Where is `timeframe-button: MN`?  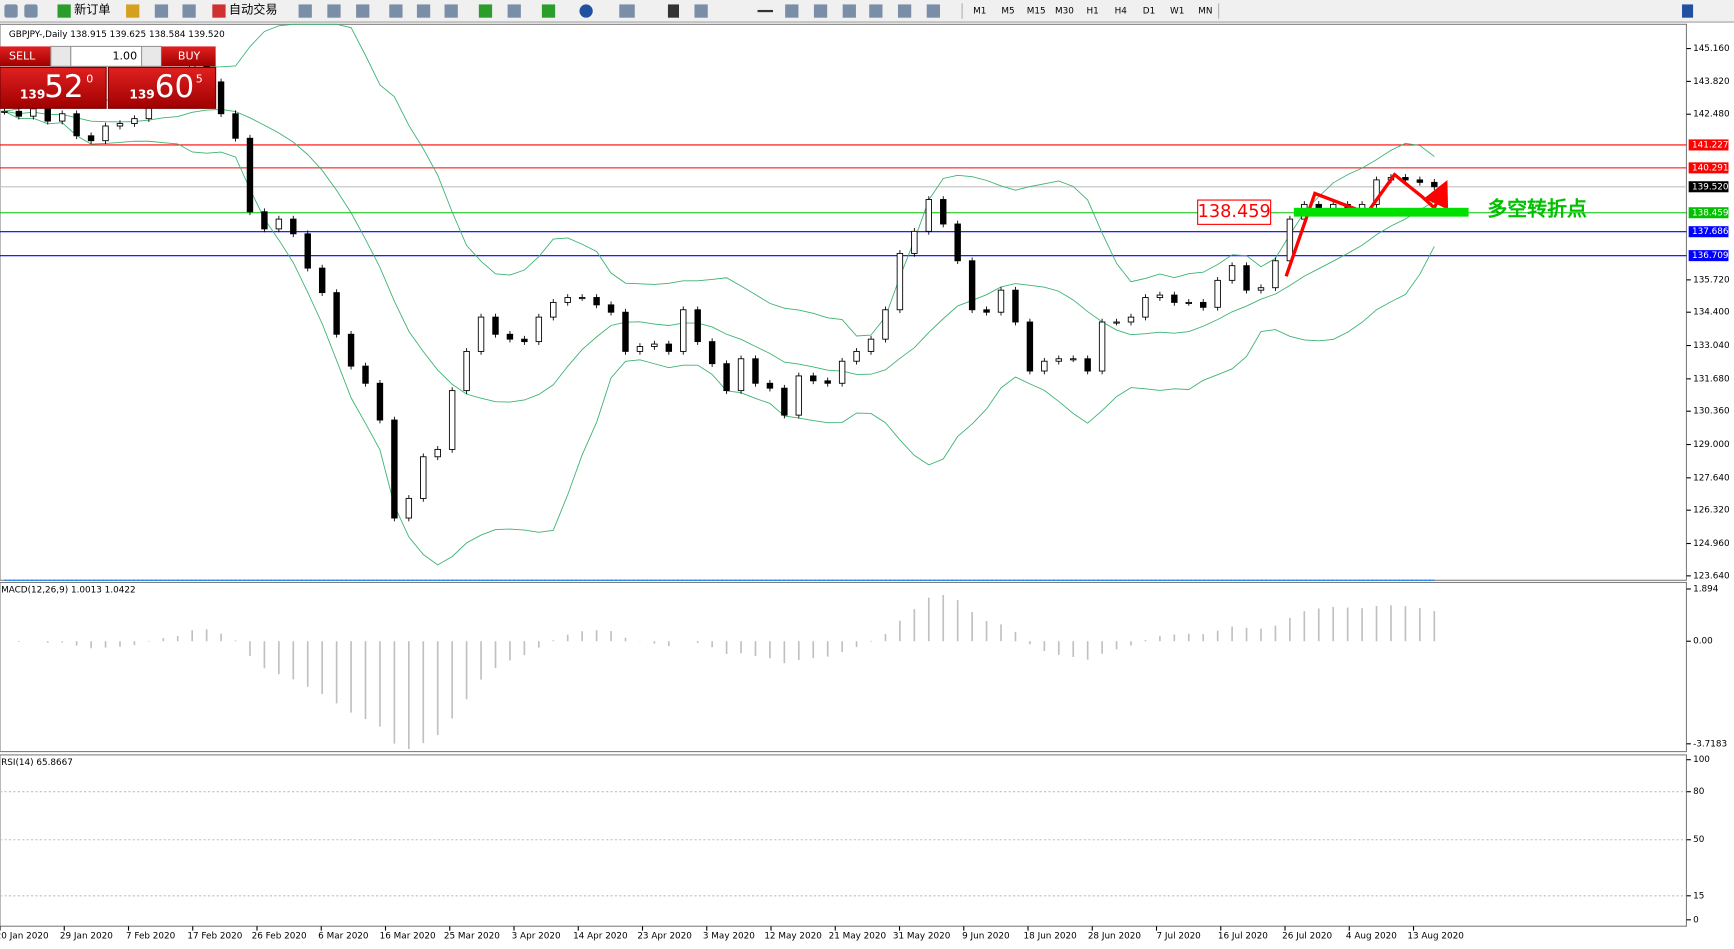
timeframe-button: MN is located at coordinates (1205, 12).